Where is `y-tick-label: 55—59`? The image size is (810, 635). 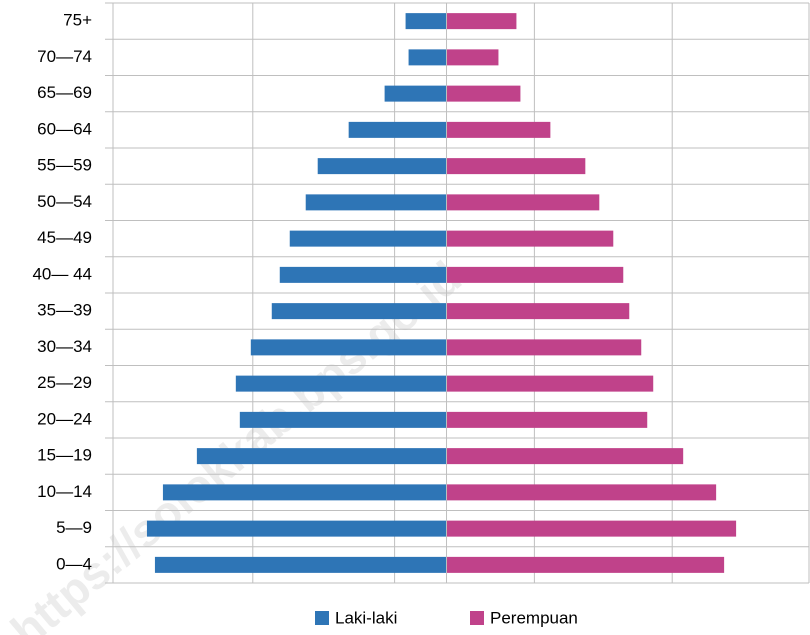
y-tick-label: 55—59 is located at coordinates (64, 165).